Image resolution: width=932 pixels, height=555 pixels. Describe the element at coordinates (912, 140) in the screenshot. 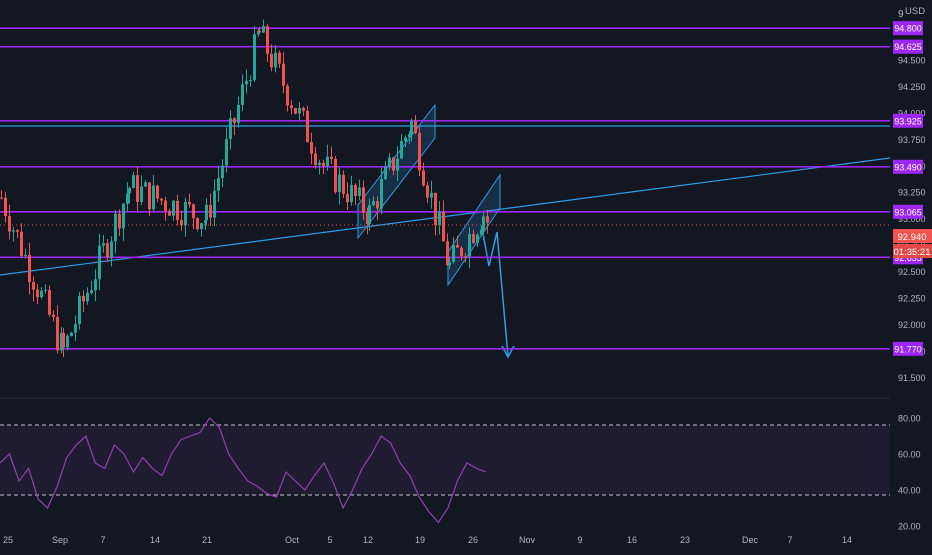

I see `price-tick-label: 93.750` at that location.